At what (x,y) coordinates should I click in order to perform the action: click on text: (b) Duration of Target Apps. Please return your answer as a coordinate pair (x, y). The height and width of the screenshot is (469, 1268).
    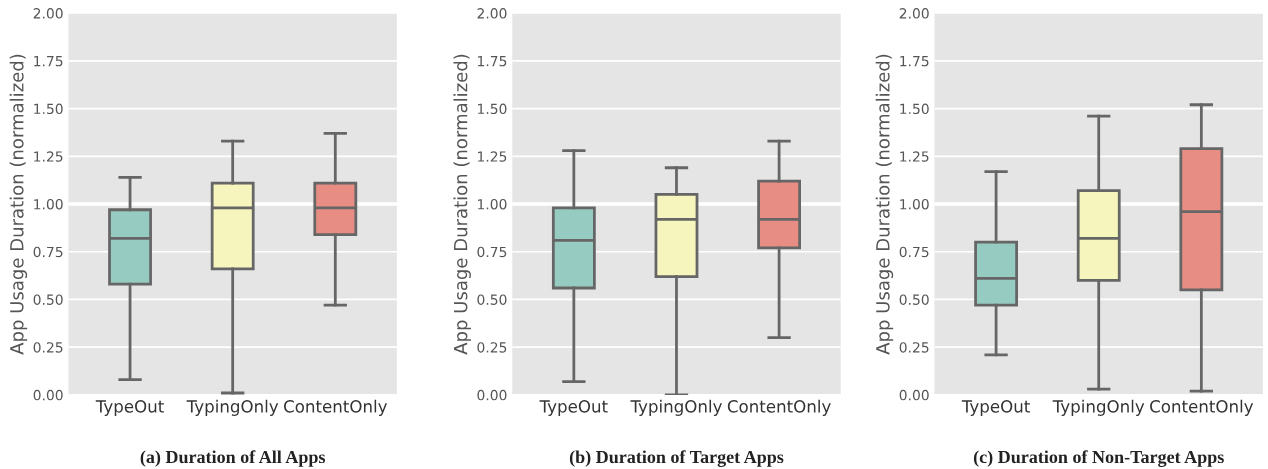
    Looking at the image, I should click on (676, 458).